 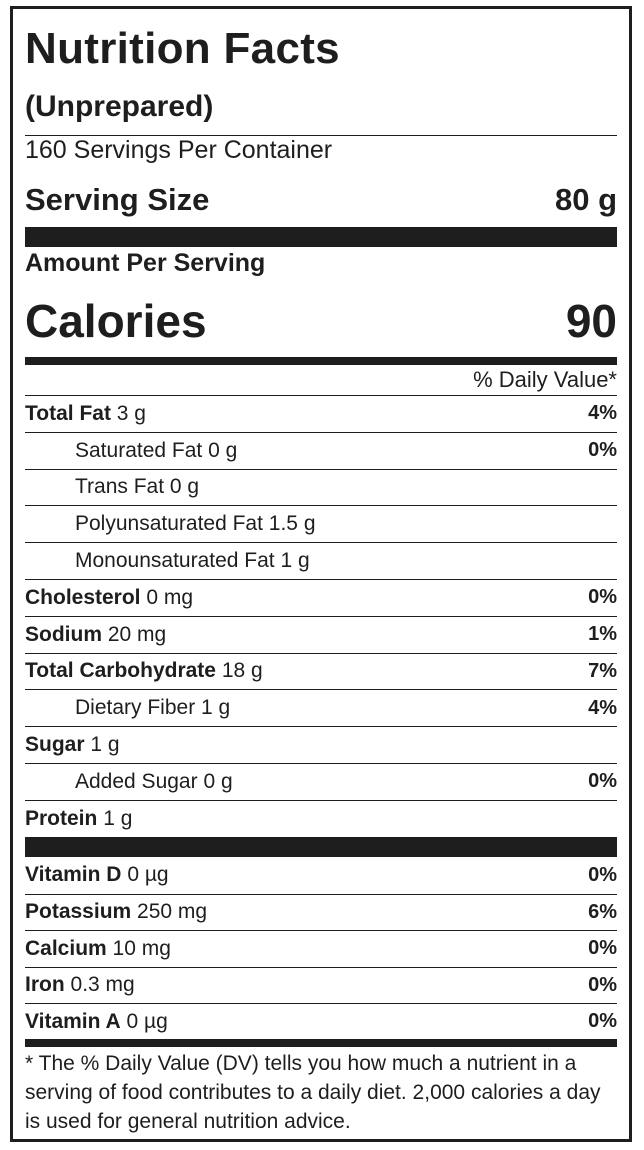 I want to click on nutrient-row: Added Sugar 0 g 0%, so click(x=321, y=781).